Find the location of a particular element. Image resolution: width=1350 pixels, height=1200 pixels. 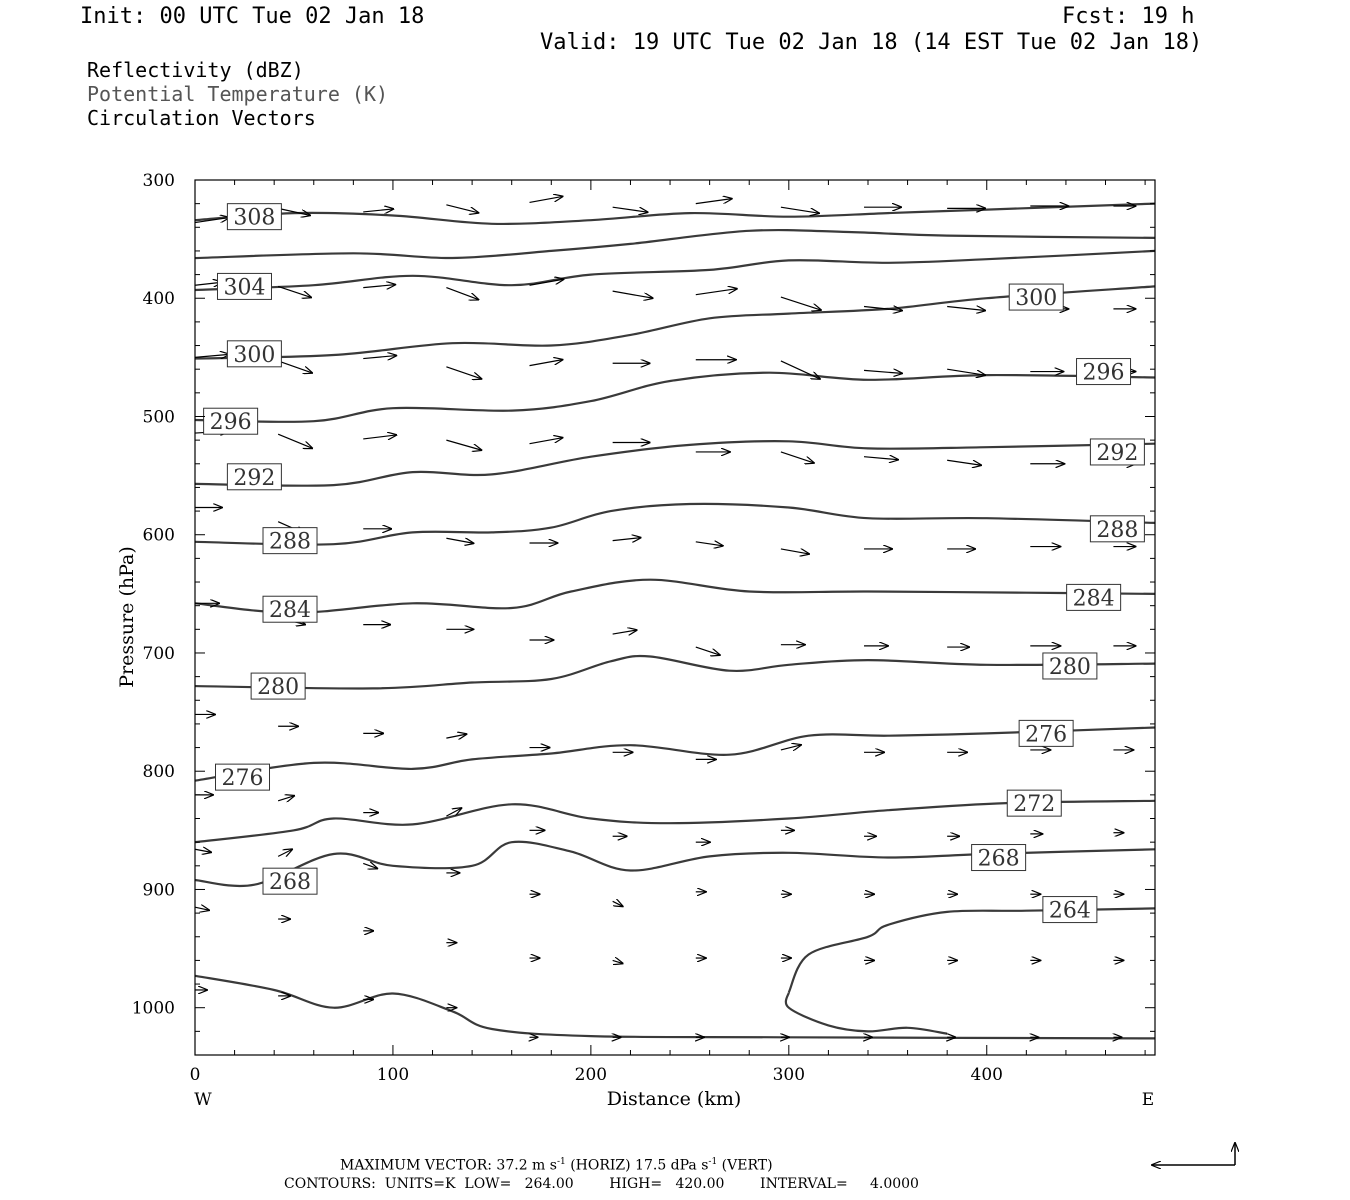

contour-label: 264 is located at coordinates (1070, 910).